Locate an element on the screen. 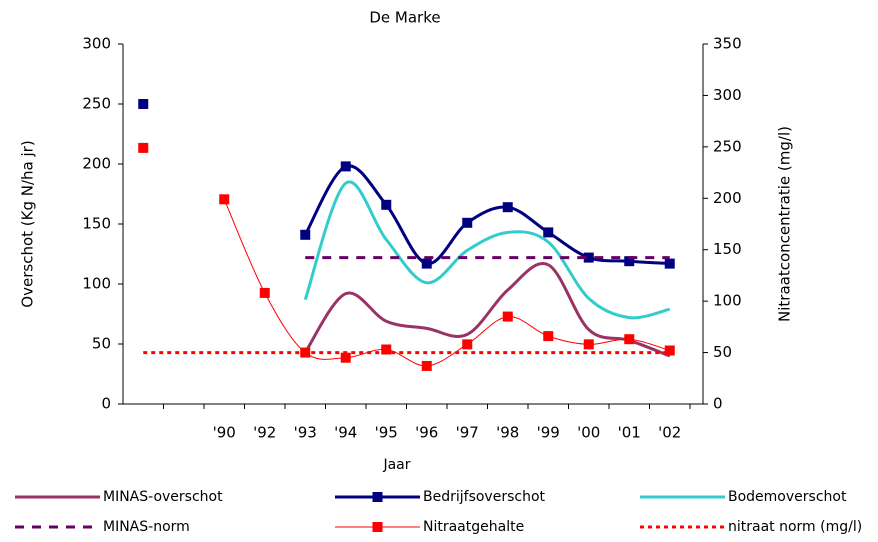 The image size is (878, 542). x-tick-label: '94 is located at coordinates (345, 433).